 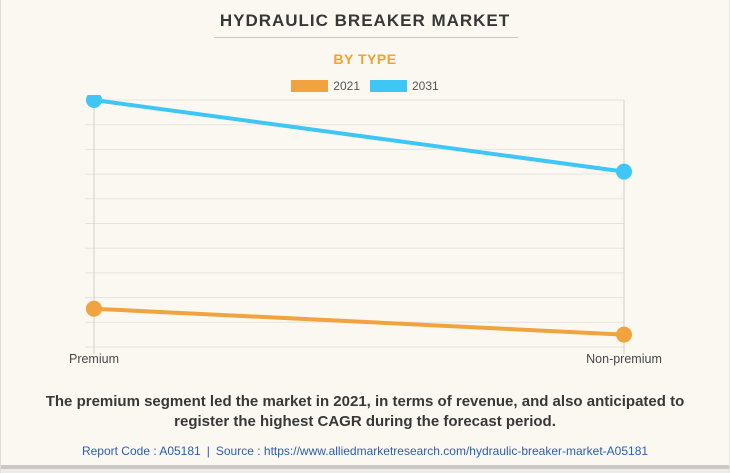 What do you see at coordinates (94, 359) in the screenshot?
I see `x-axis-label-premium: Premium` at bounding box center [94, 359].